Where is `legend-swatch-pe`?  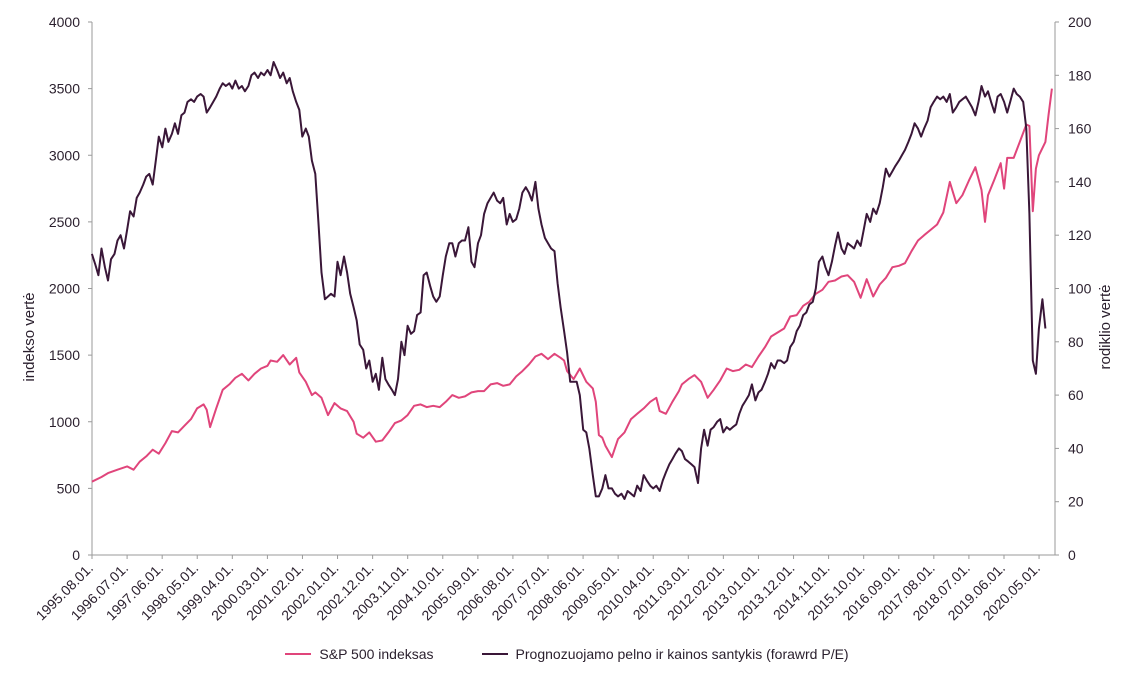
legend-swatch-pe is located at coordinates (494, 654).